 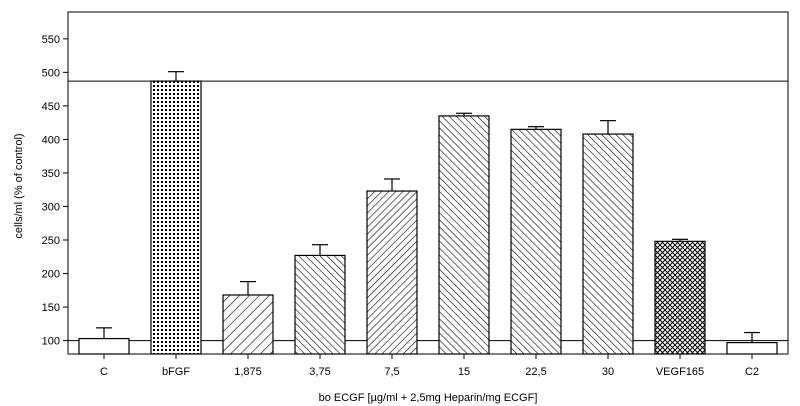 I want to click on y-tick-label-2: 200, so click(x=51, y=275).